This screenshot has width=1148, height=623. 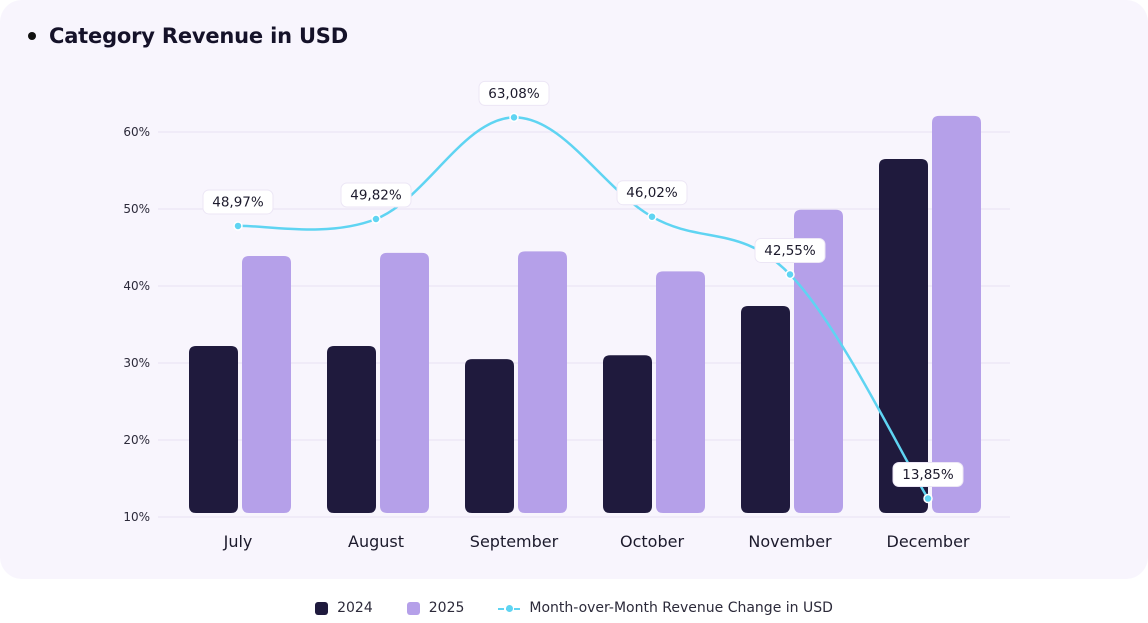 What do you see at coordinates (355, 608) in the screenshot?
I see `legend-label-2024: 2024` at bounding box center [355, 608].